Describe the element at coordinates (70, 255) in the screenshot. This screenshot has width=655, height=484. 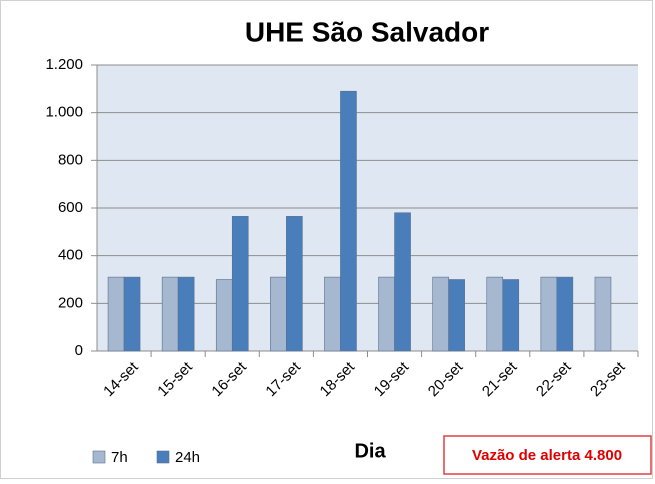
I see `y-tick-label: 400` at that location.